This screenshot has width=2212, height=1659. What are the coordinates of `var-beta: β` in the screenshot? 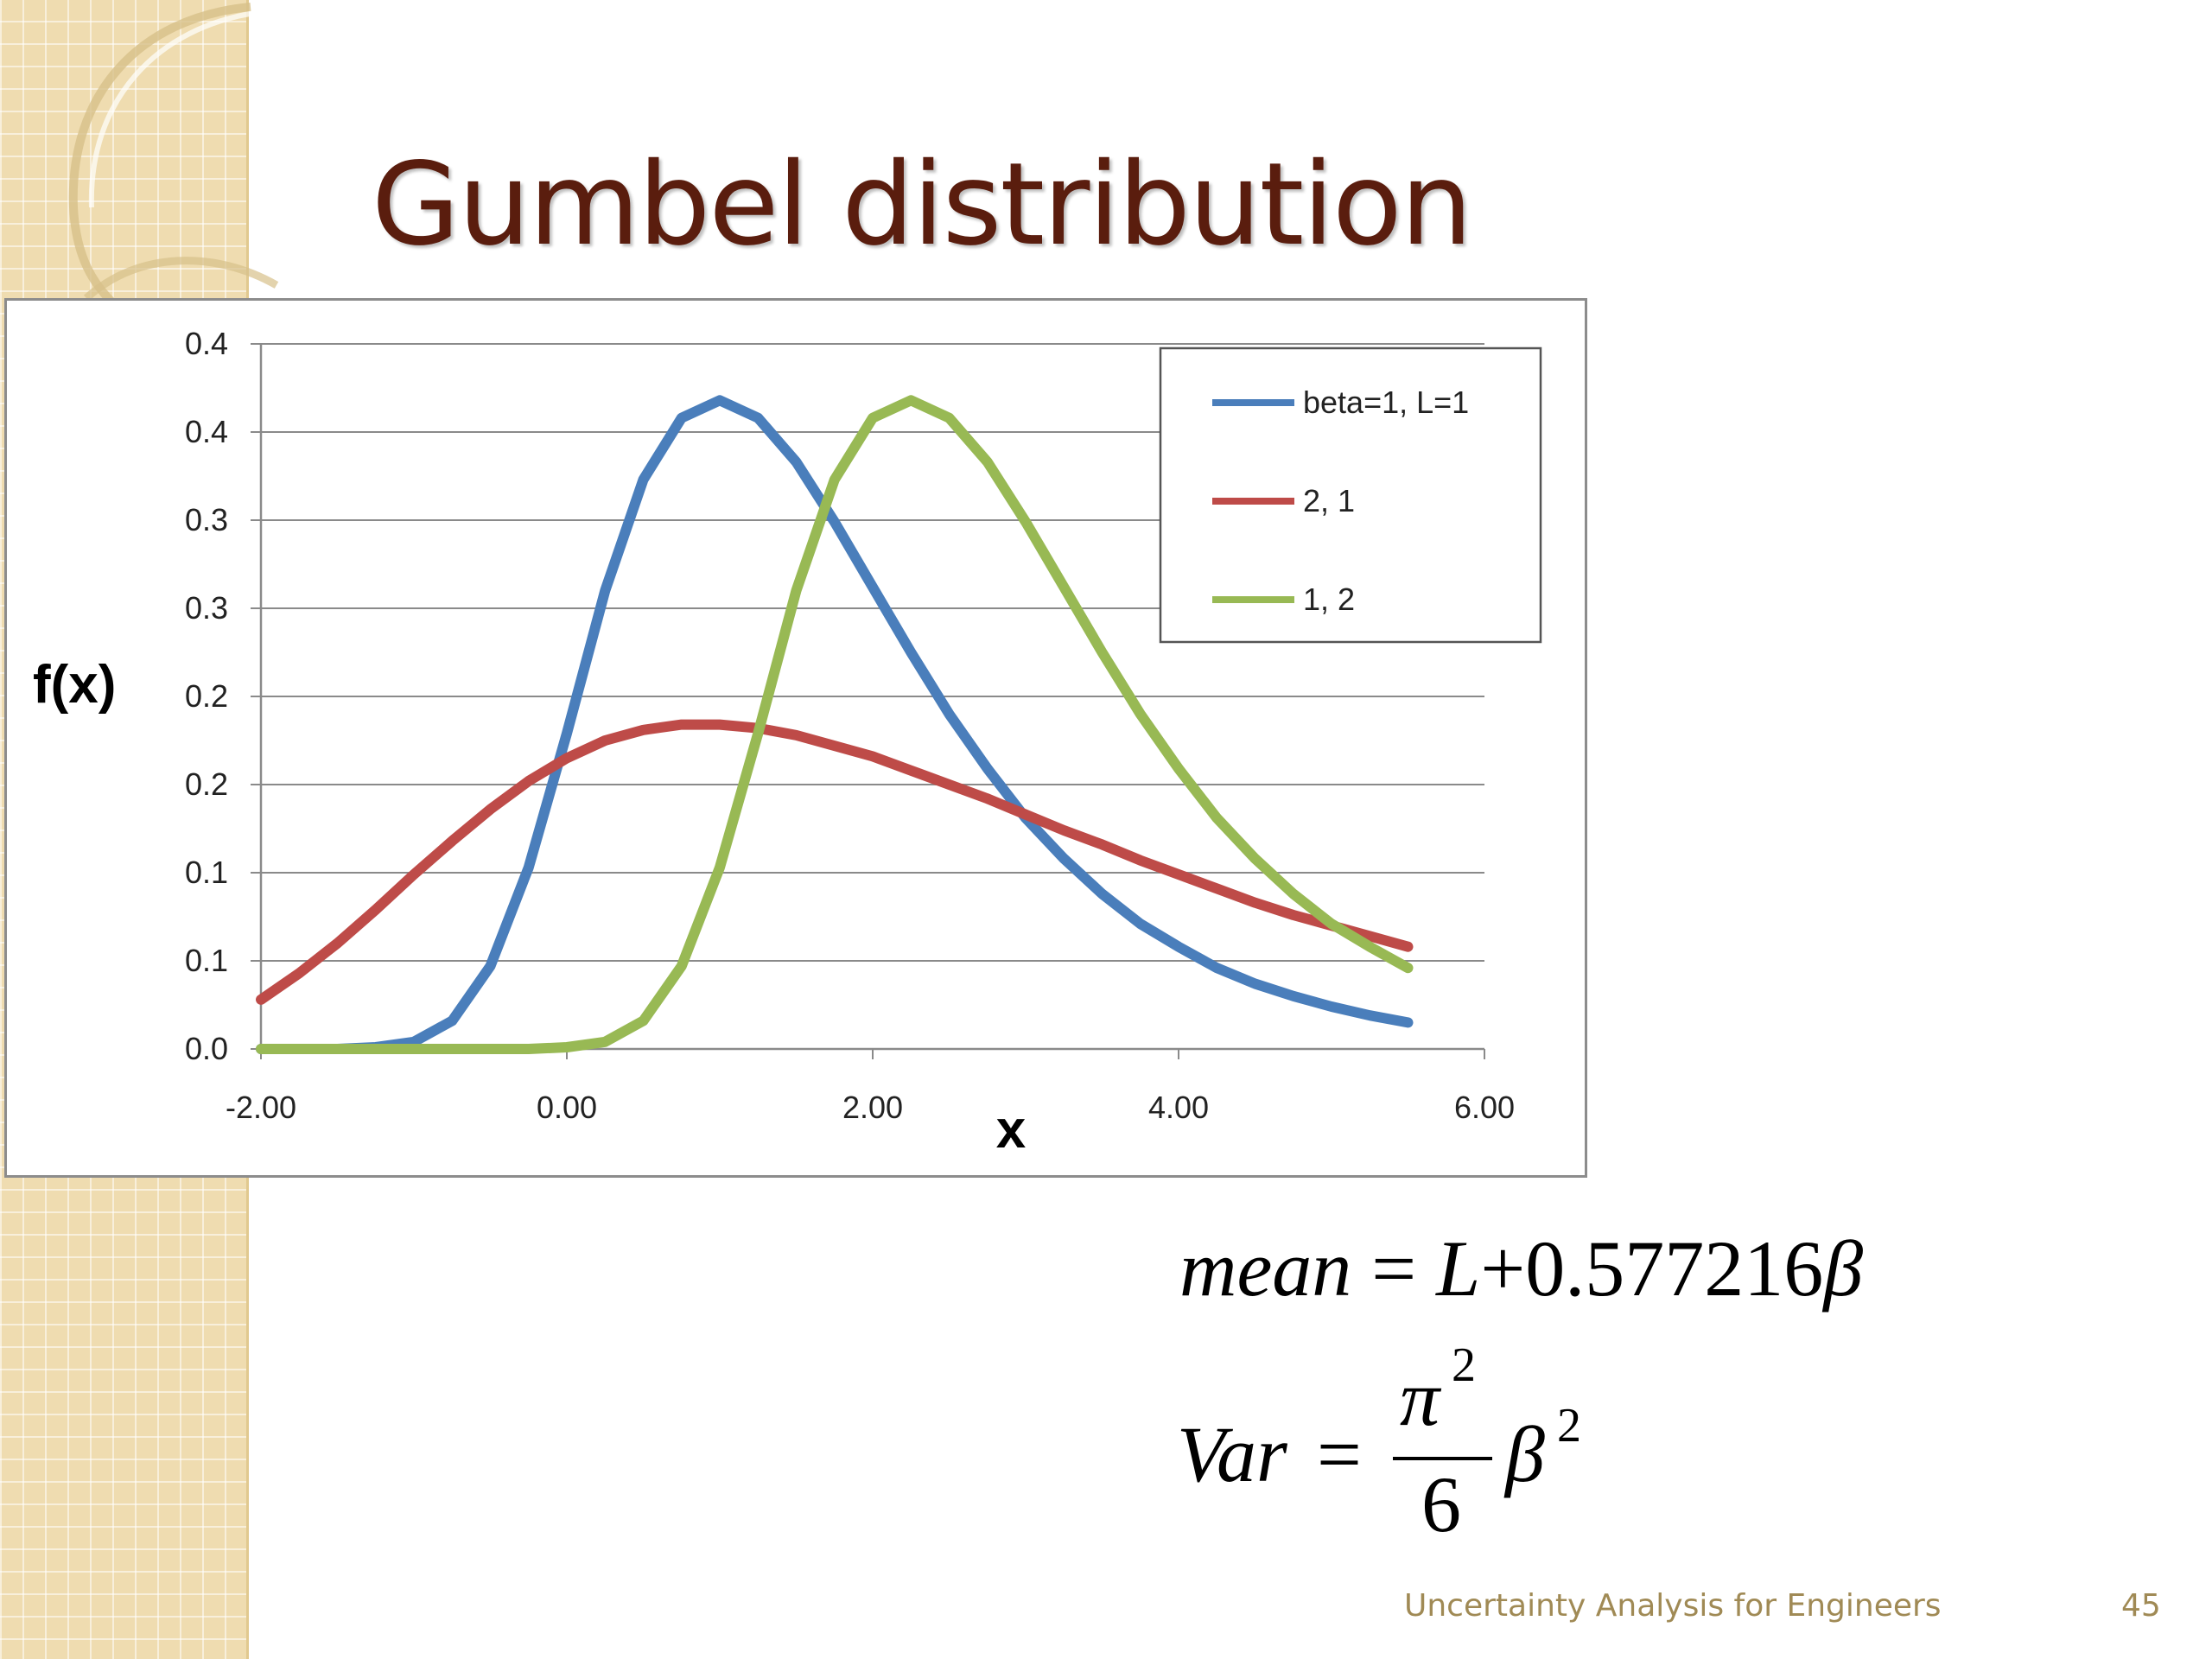 It's located at (1525, 1454).